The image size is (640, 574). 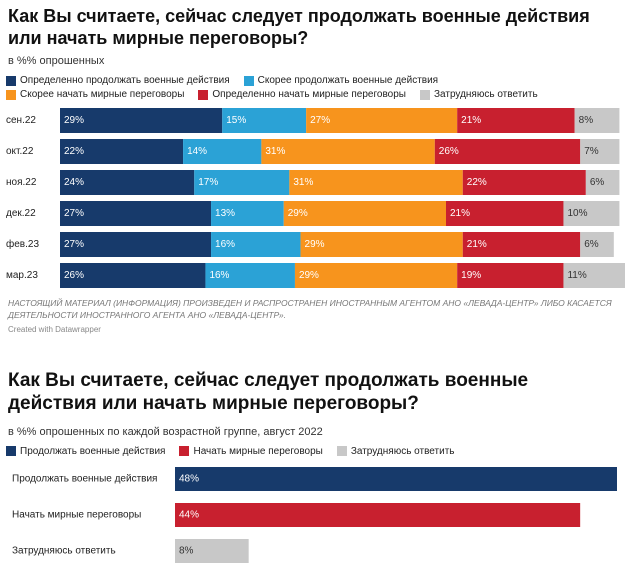 I want to click on data-label: 7%, so click(x=591, y=151).